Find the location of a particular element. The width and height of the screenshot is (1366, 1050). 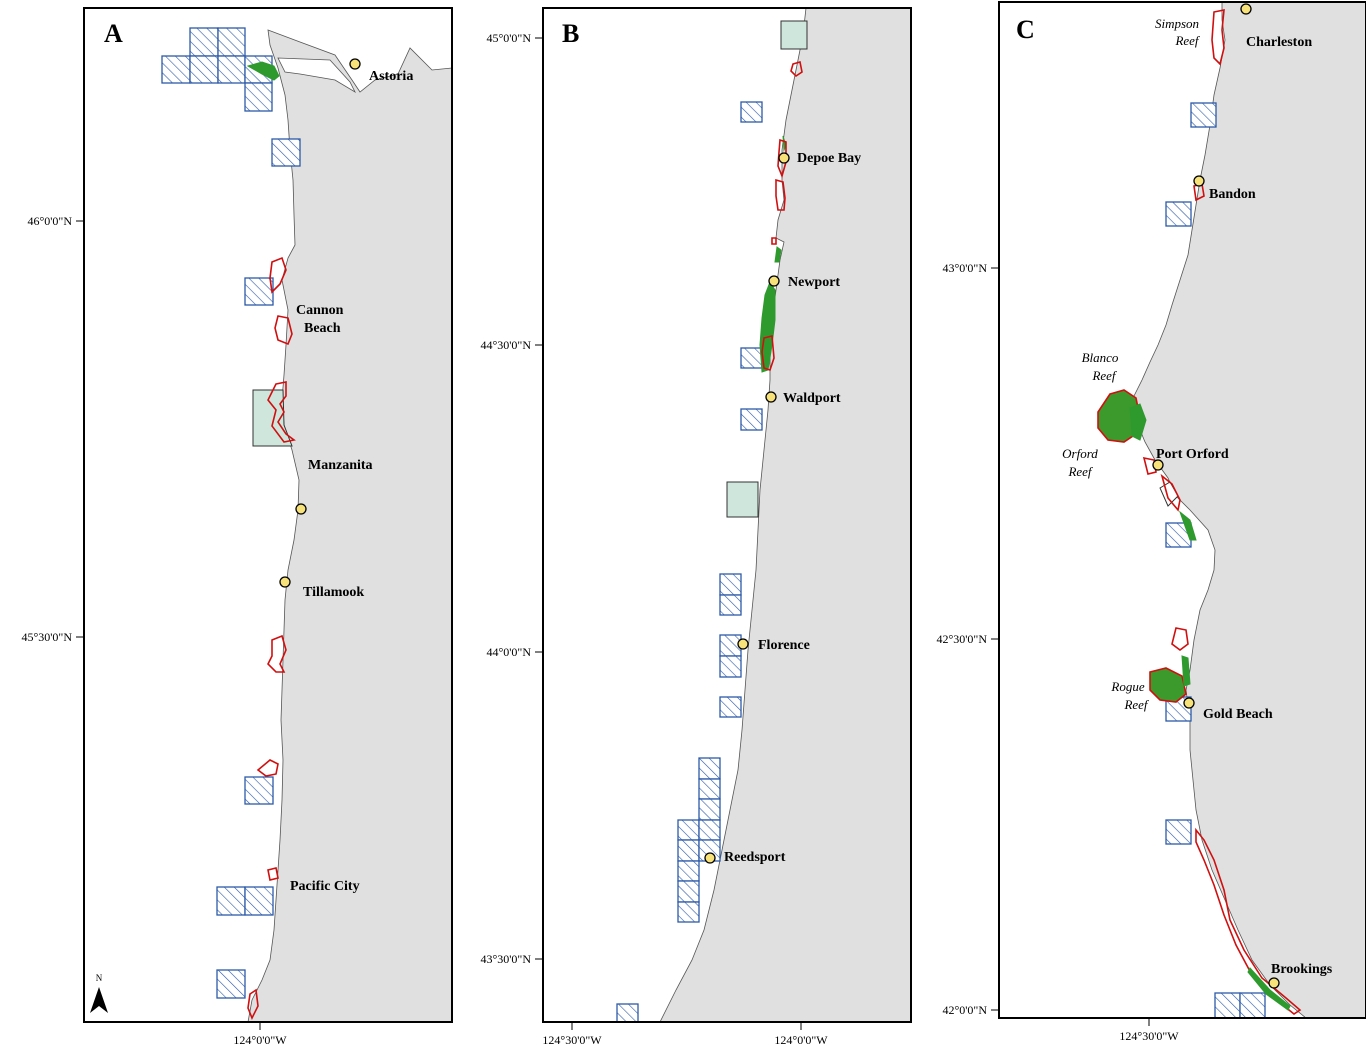

lat-tick-label: 46°0'0"N is located at coordinates (49, 221).